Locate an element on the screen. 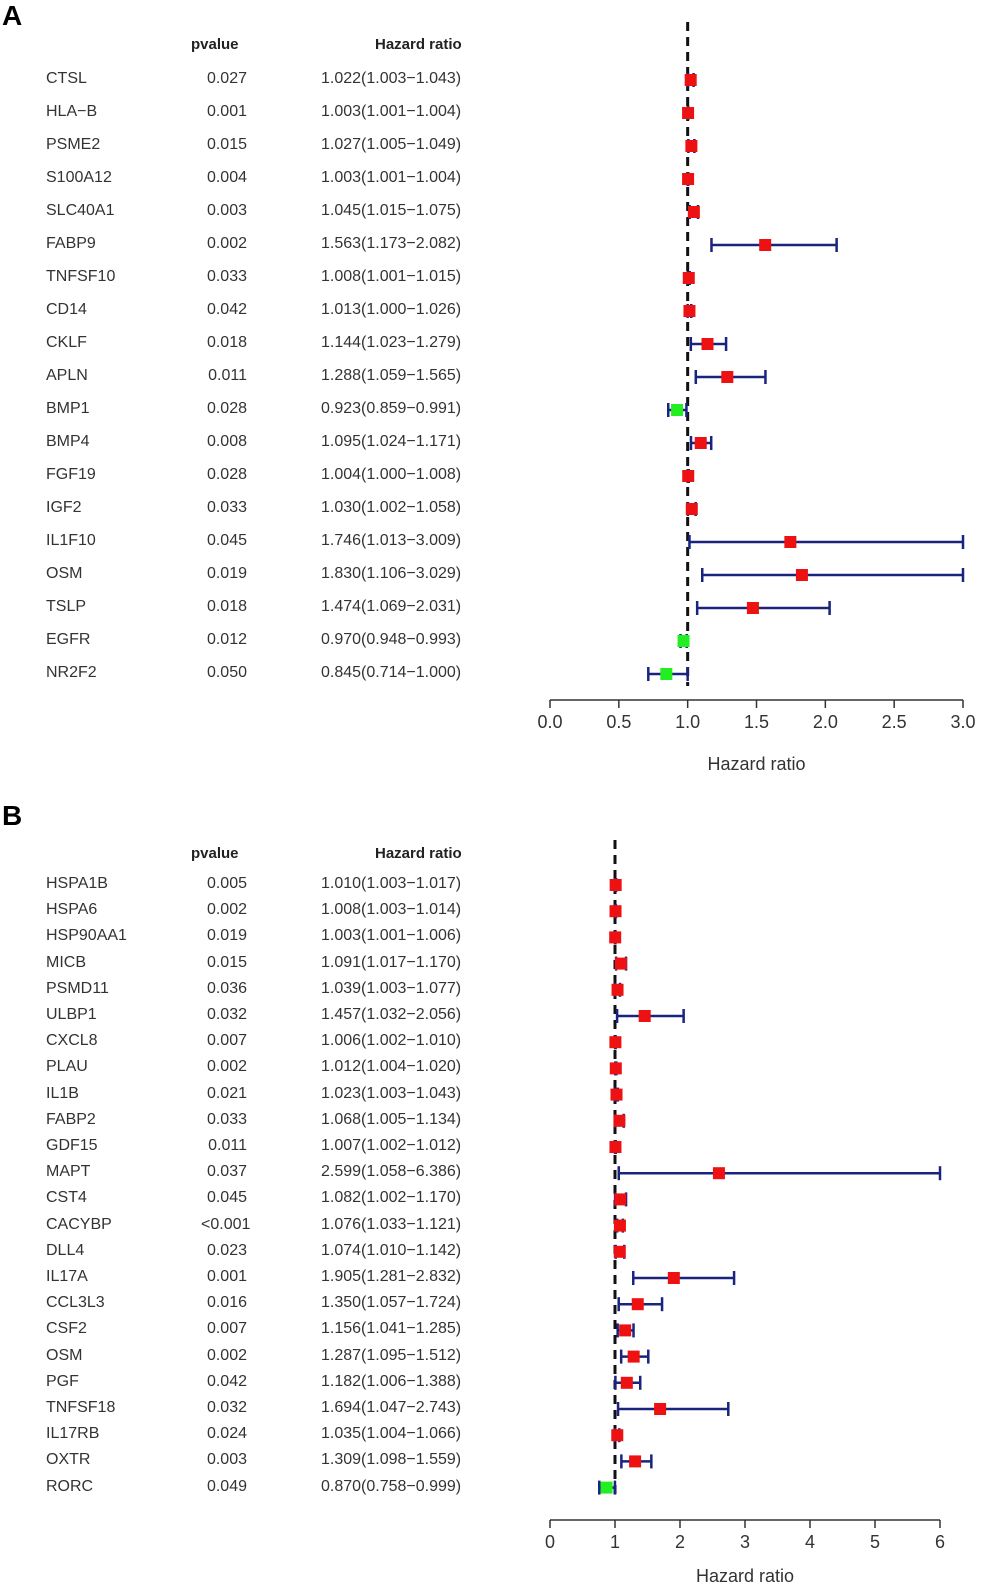  x-tick-label: 2.5 is located at coordinates (894, 722).